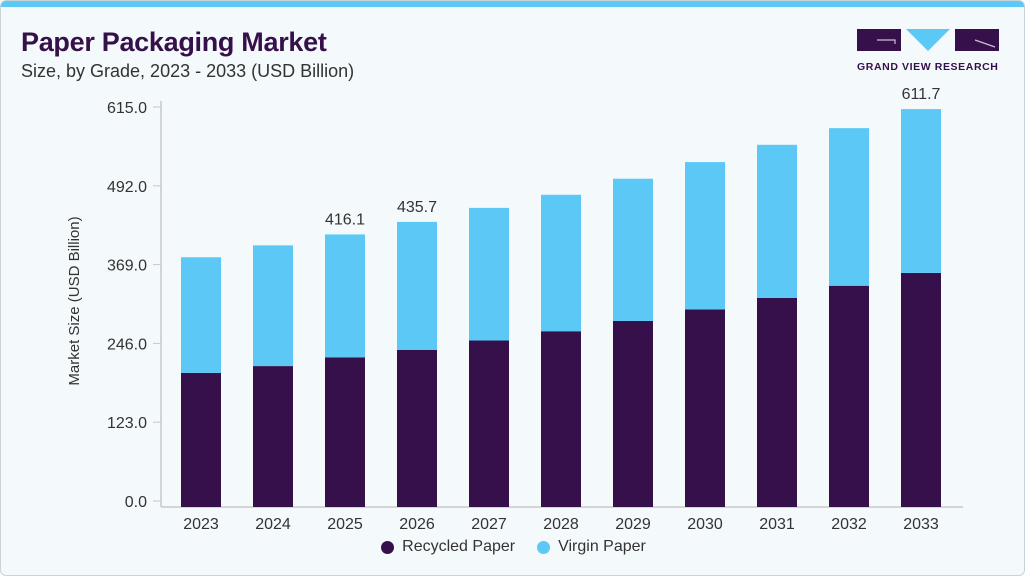  I want to click on bar-virgin-2029, so click(633, 249).